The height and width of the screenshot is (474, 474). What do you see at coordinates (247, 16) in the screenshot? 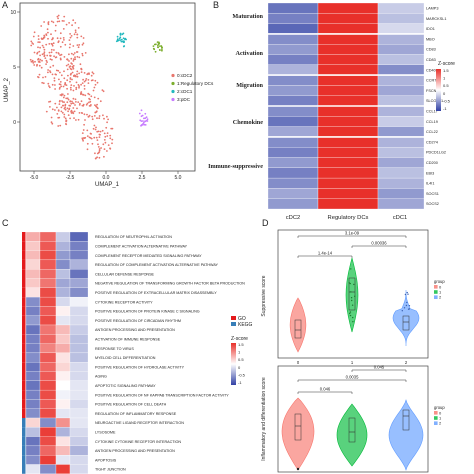
I see `heatmap-b-category-label: Maturation` at bounding box center [247, 16].